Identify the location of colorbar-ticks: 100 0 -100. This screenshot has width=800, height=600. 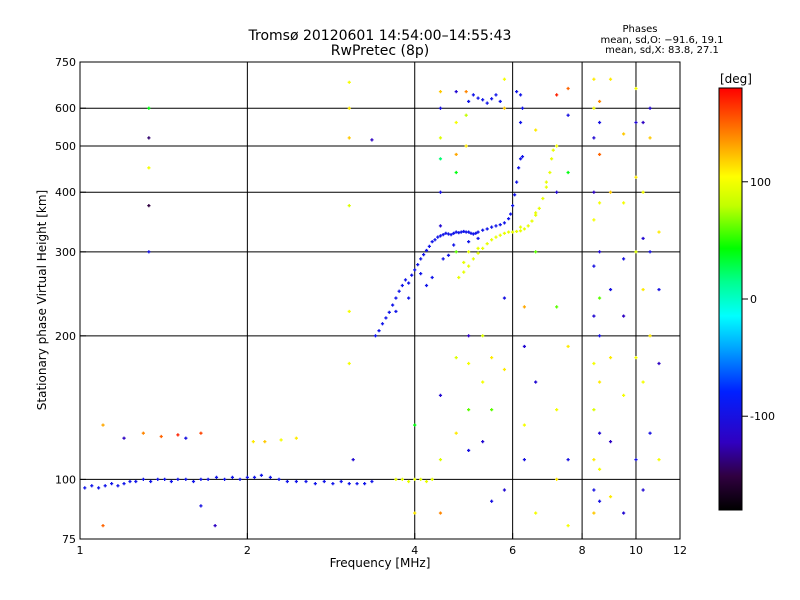
(758, 299).